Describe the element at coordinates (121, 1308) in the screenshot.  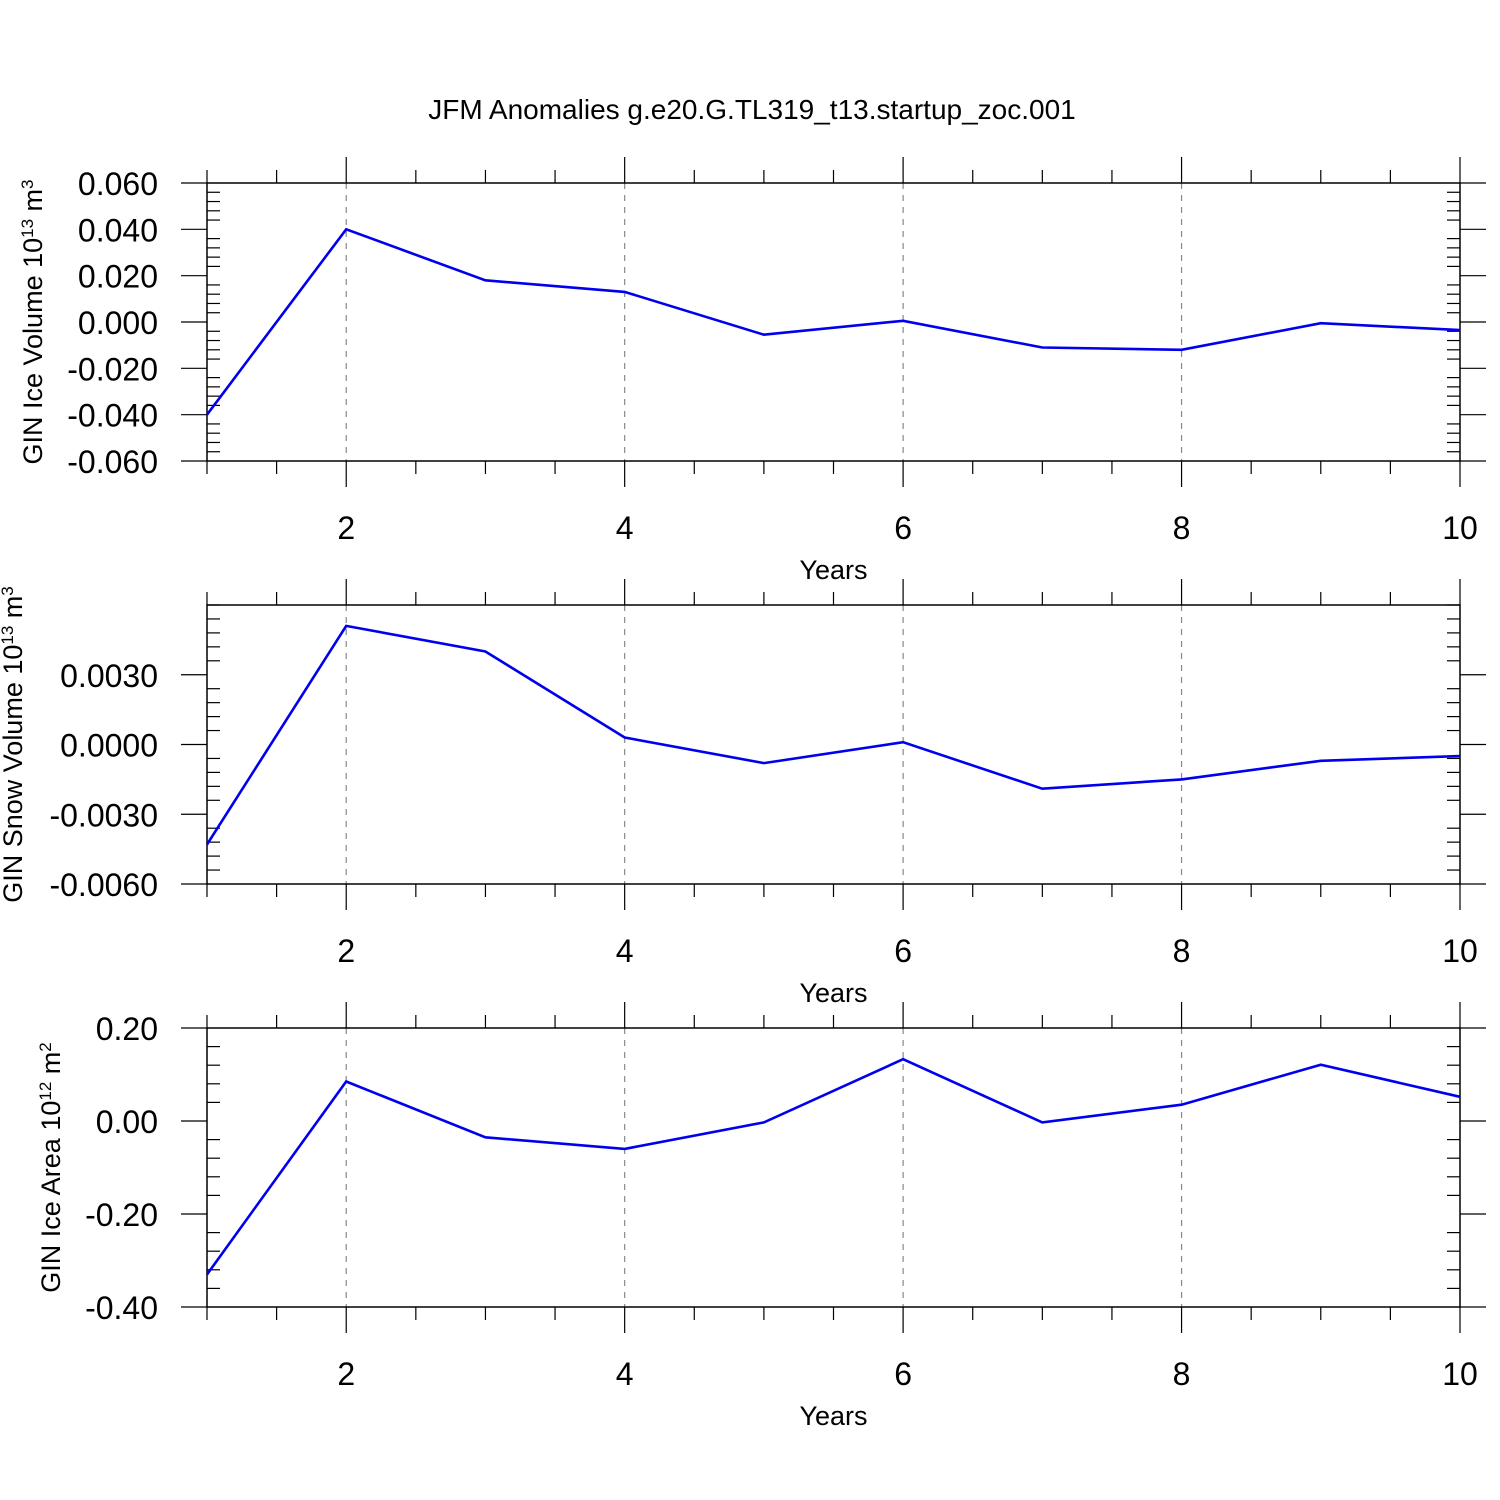
I see `y-tick-label: -0.40` at that location.